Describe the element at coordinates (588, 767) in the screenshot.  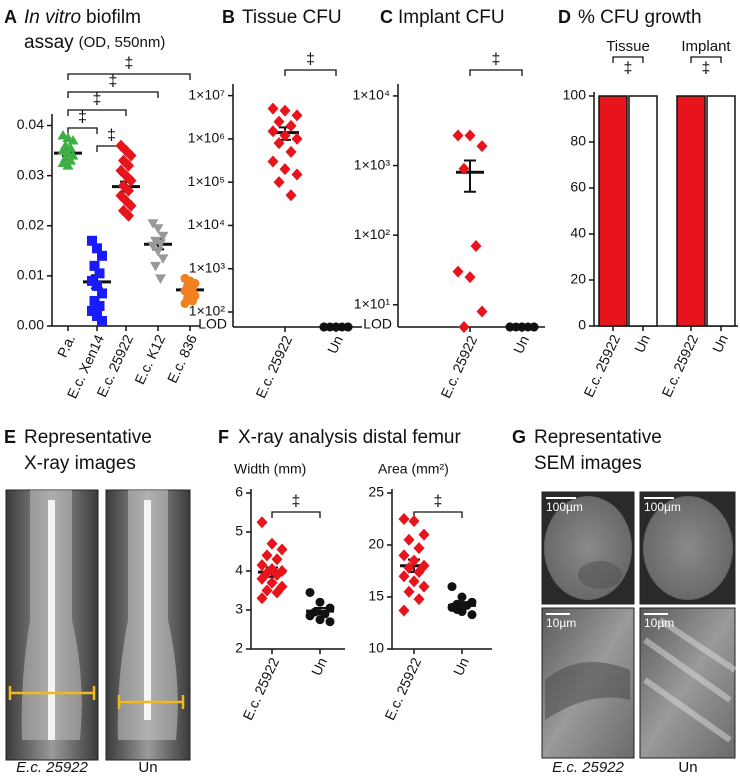
I see `image-label: E.c. 25922` at that location.